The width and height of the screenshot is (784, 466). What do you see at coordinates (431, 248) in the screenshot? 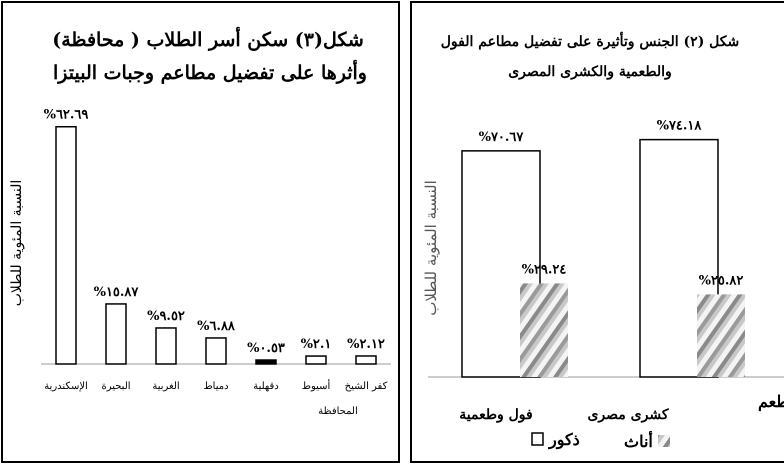
I see `chart2-y-axis-label: النسبة المئوية للطلاب` at bounding box center [431, 248].